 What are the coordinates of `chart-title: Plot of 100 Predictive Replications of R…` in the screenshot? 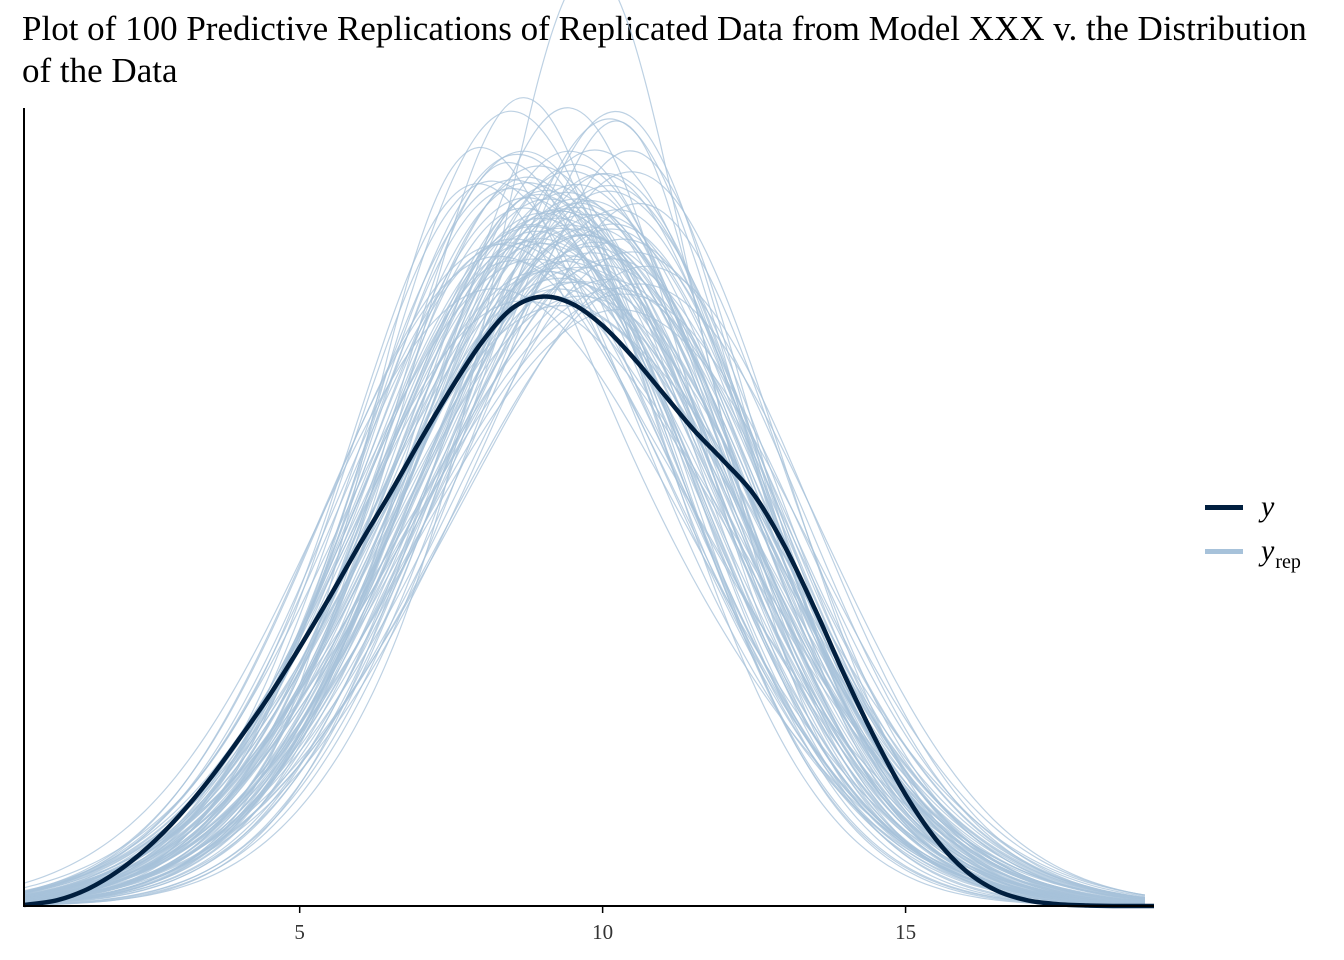 It's located at (664, 49).